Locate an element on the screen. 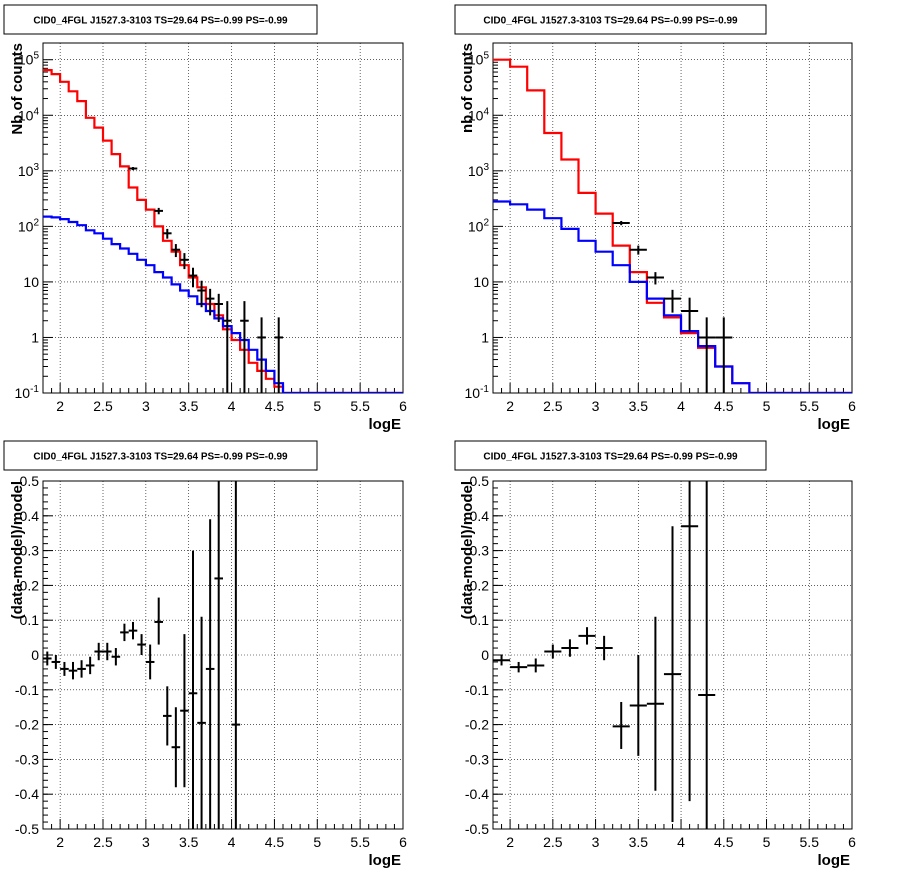 Image resolution: width=898 pixels, height=880 pixels. y-axis-label: nb of counts is located at coordinates (467, 88).